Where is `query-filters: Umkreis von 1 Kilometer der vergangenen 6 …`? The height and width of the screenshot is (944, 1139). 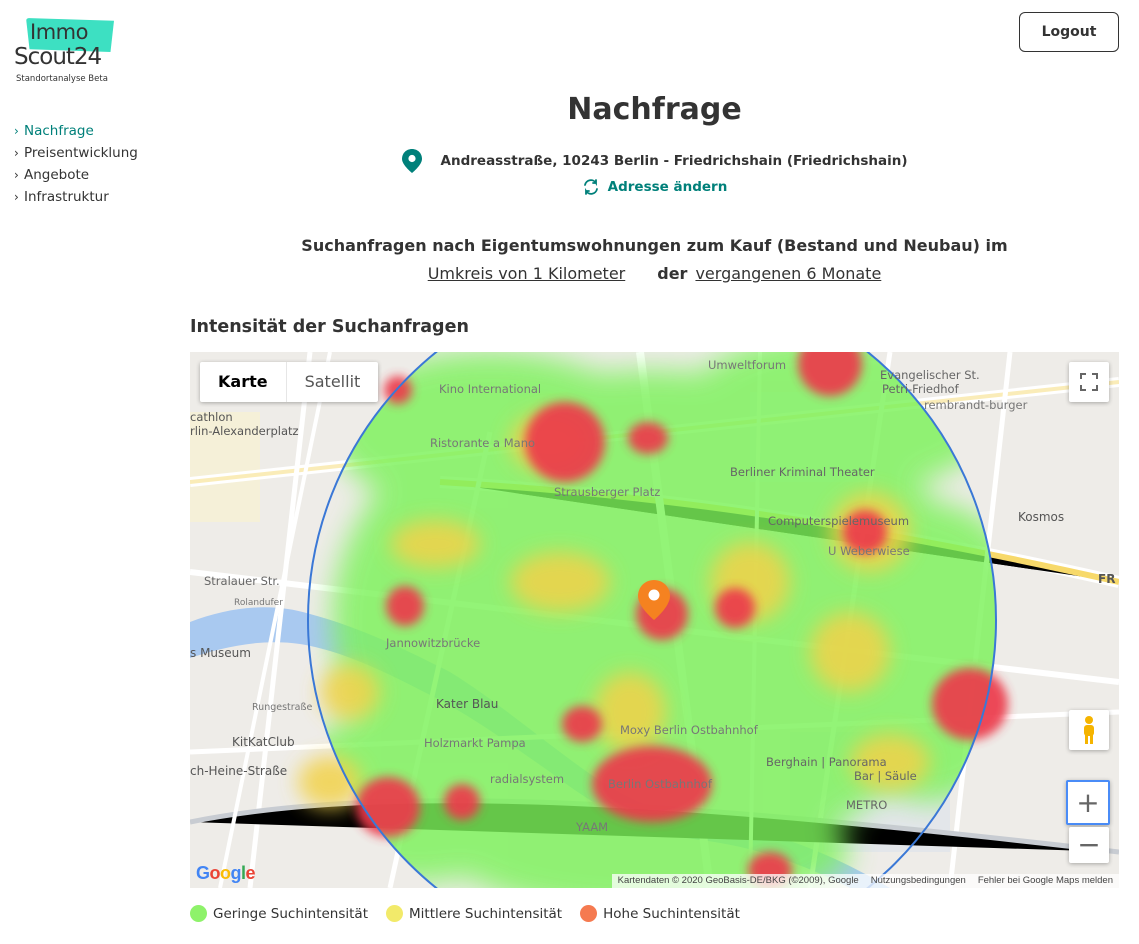 query-filters: Umkreis von 1 Kilometer der vergangenen 6 … is located at coordinates (654, 273).